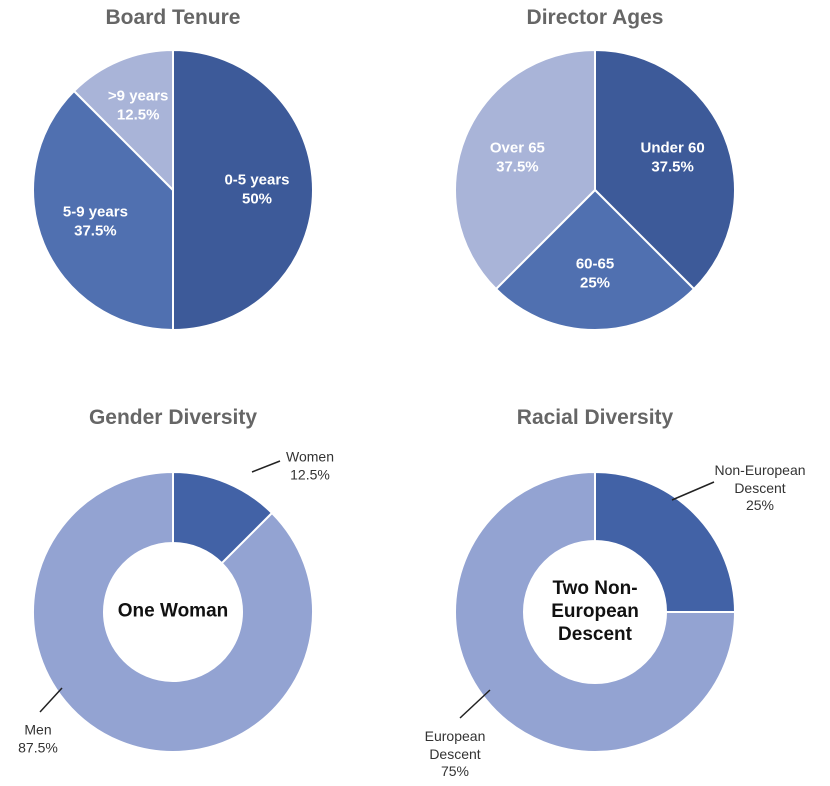 Image resolution: width=830 pixels, height=786 pixels. I want to click on slice-label: Under 60 37.5%, so click(673, 158).